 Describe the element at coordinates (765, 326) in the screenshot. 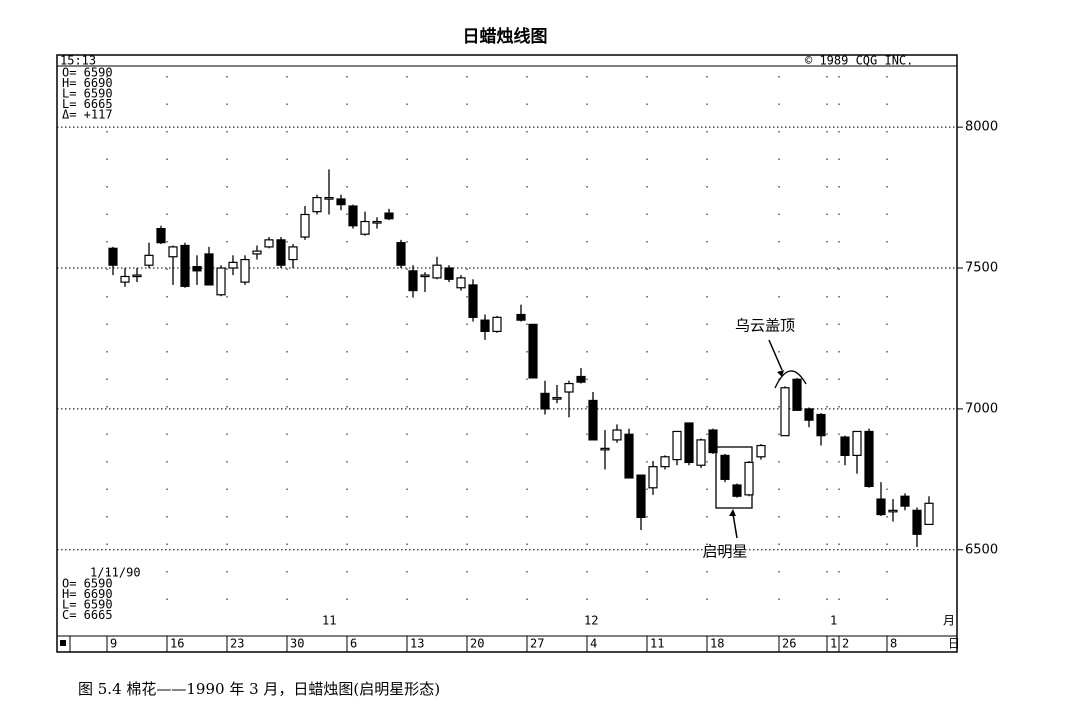

I see `annotation: 乌云盖顶` at that location.